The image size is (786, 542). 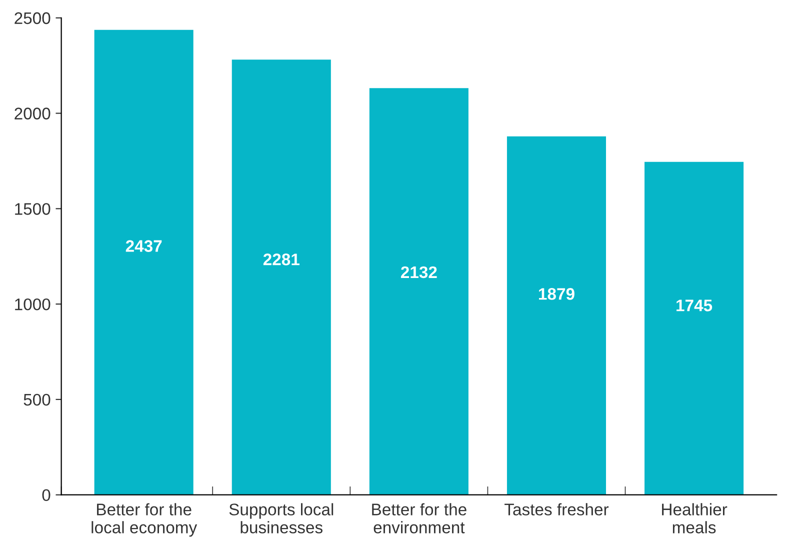 What do you see at coordinates (419, 518) in the screenshot?
I see `x-tick-label: Better for the environment` at bounding box center [419, 518].